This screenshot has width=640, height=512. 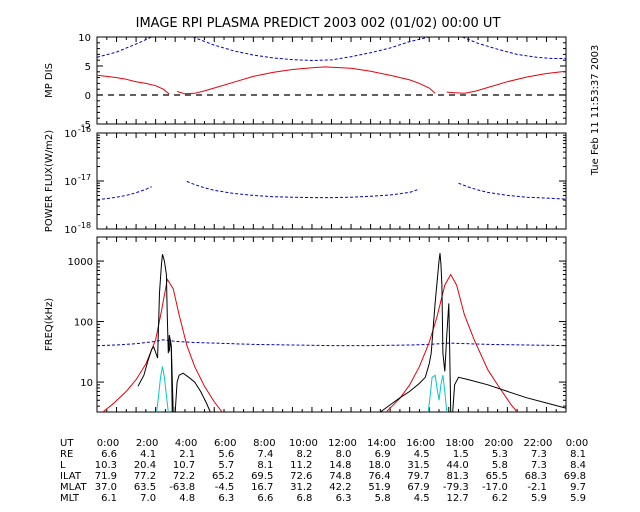 I want to click on table-cell: 77.2, so click(x=145, y=476).